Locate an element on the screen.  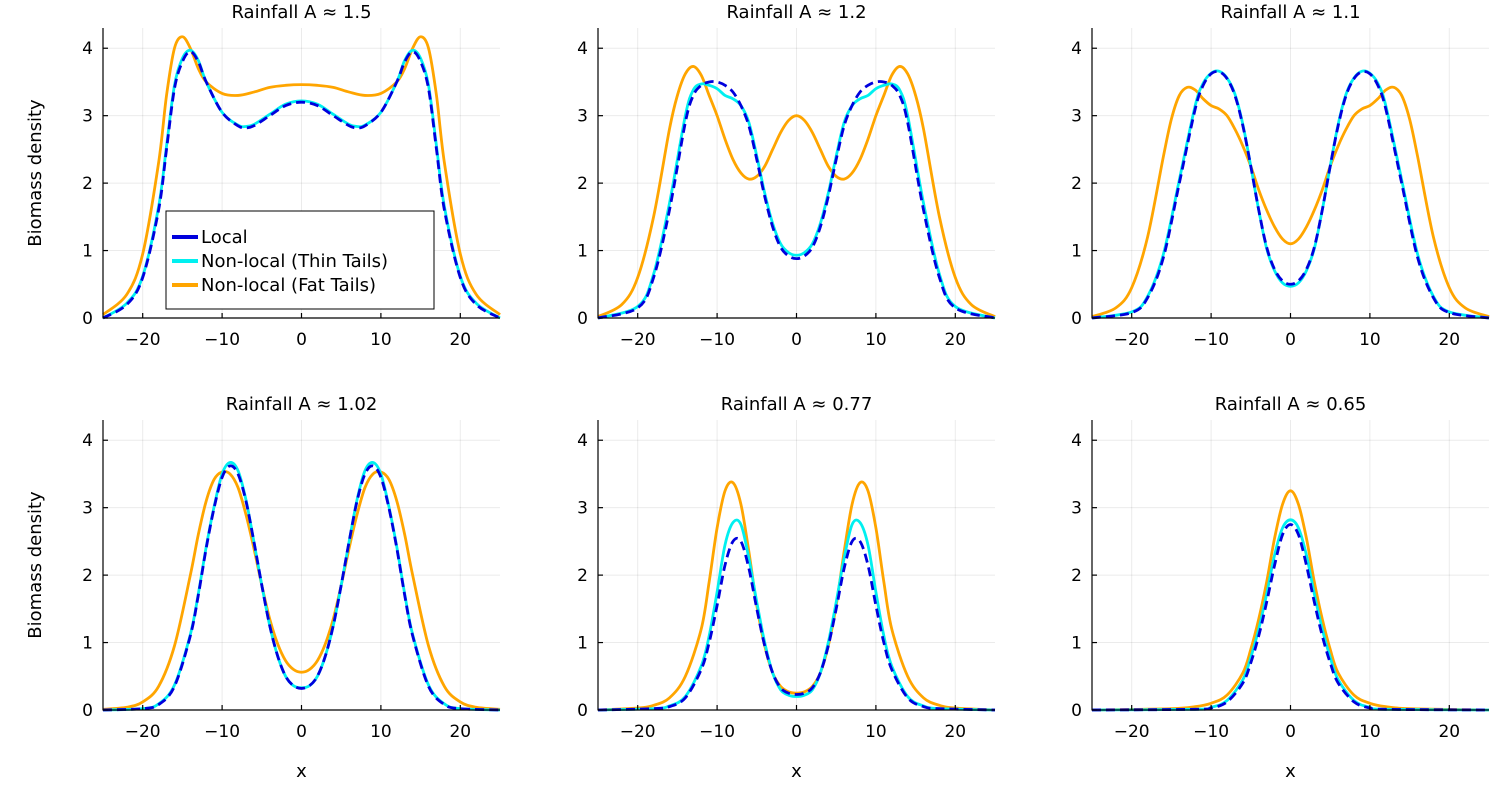
panel-5: −20 −10 0 10 20 0 1 2 3 4 Rainfall A ≈ 0.77 x is located at coordinates (786, 588).